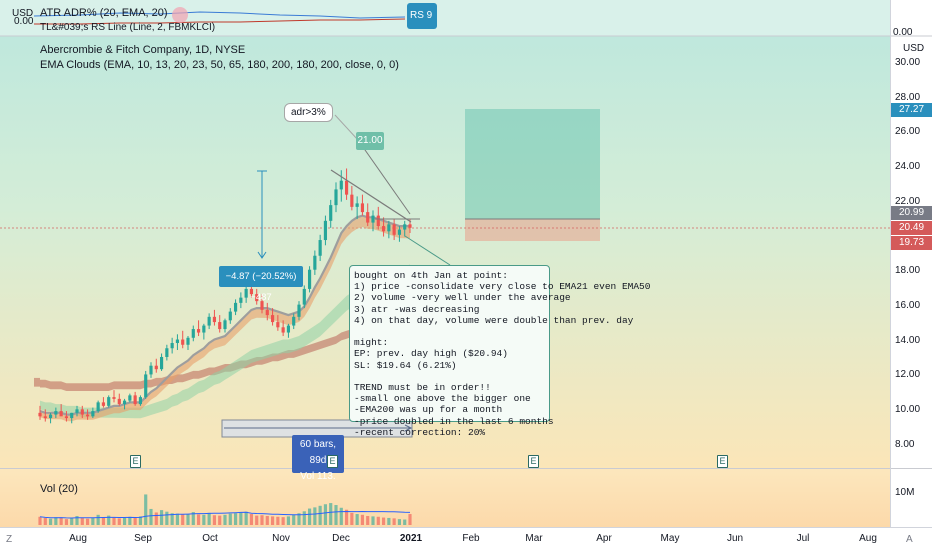 The image size is (932, 550). I want to click on price-label-stop: 19.73, so click(911, 243).